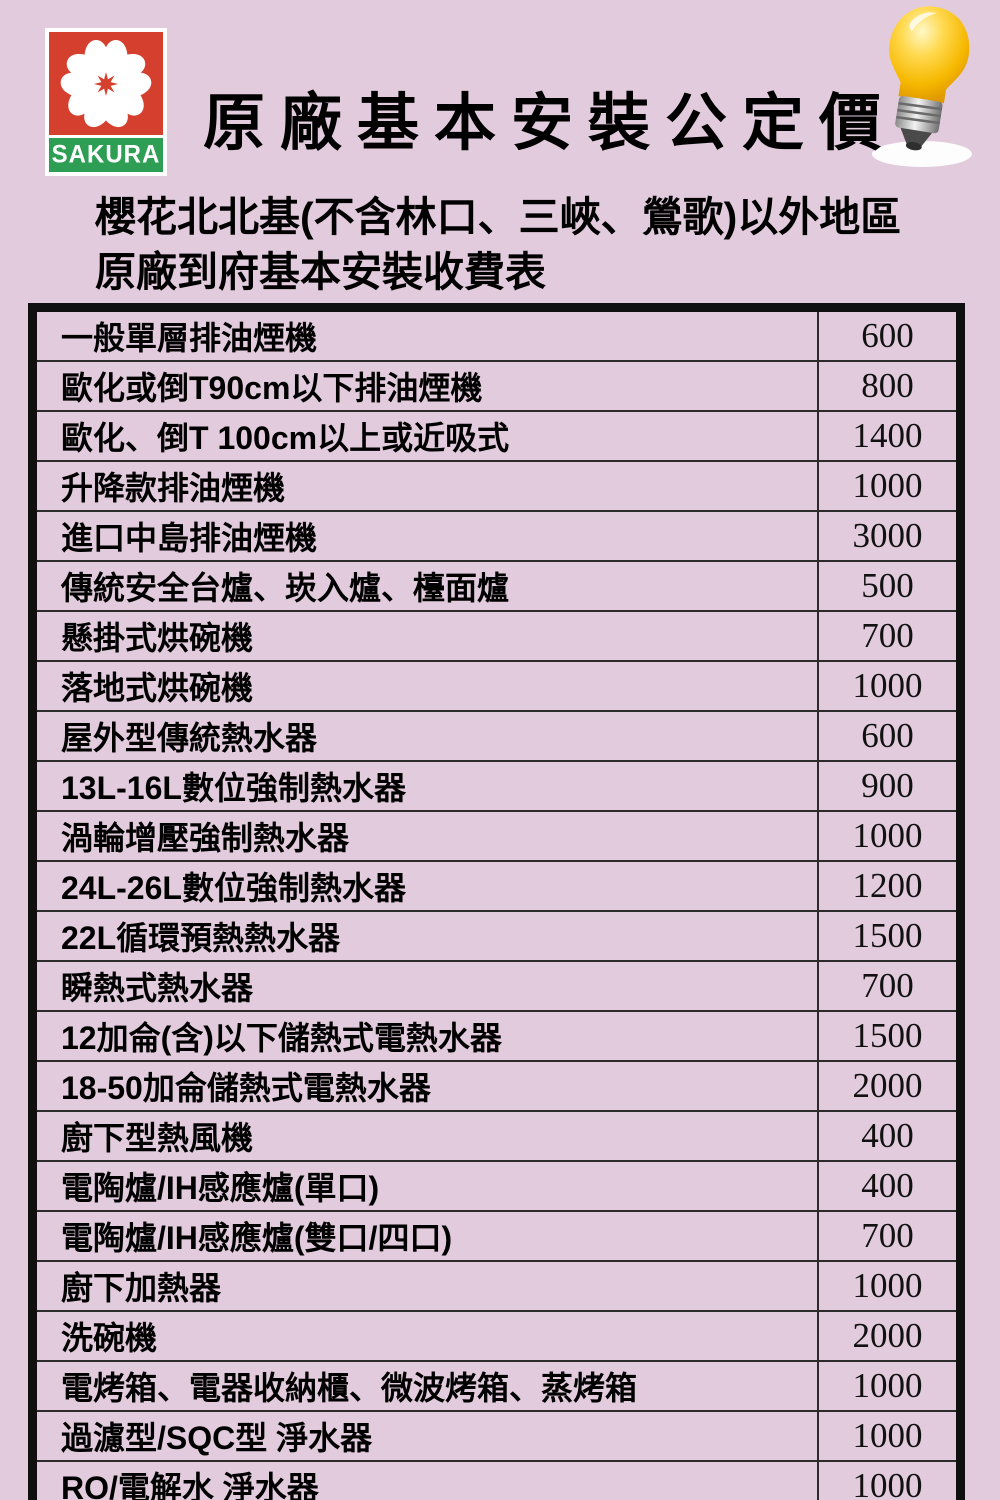  I want to click on item-name: 廚下型熱風機, so click(425, 1136).